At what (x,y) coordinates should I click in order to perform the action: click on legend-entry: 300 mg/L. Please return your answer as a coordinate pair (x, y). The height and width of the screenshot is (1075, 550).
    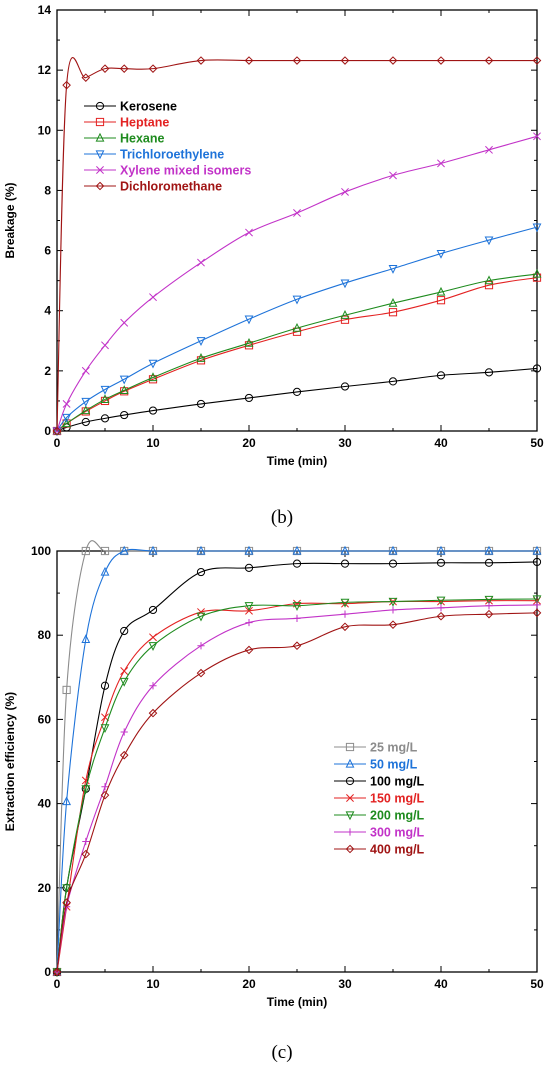
    Looking at the image, I should click on (397, 833).